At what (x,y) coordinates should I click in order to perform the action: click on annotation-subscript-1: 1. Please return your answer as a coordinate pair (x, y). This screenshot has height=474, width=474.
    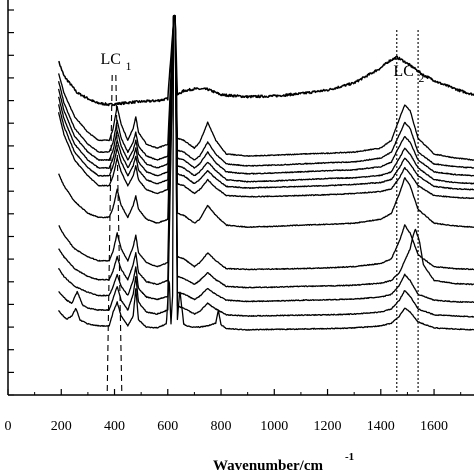
    Looking at the image, I should click on (129, 66).